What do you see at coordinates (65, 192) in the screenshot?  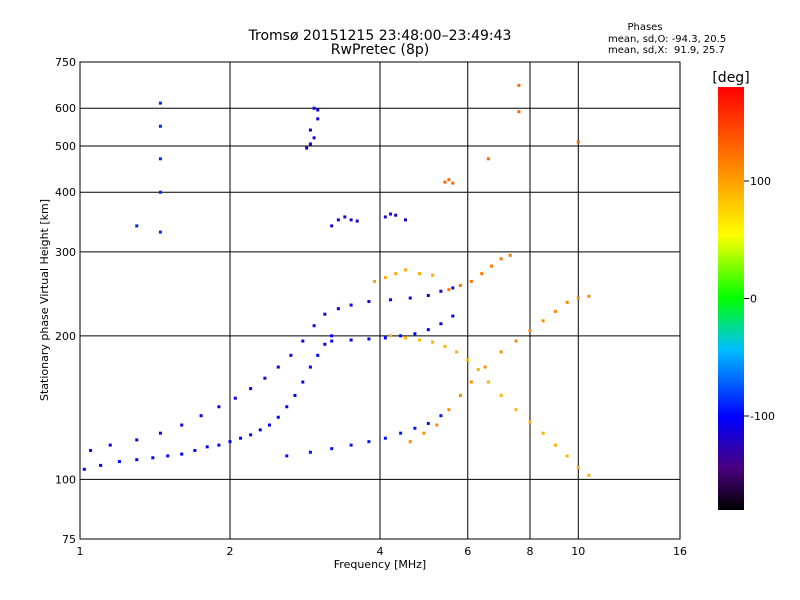 I see `y-tick-label: 400` at bounding box center [65, 192].